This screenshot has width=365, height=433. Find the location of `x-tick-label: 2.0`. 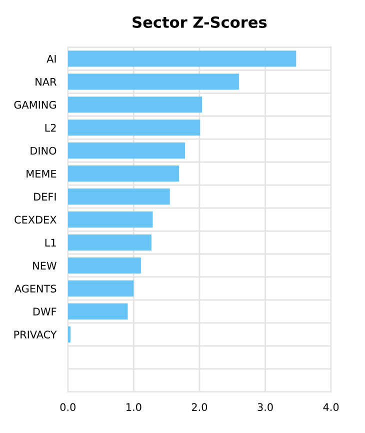

x-tick-label: 2.0 is located at coordinates (200, 407).